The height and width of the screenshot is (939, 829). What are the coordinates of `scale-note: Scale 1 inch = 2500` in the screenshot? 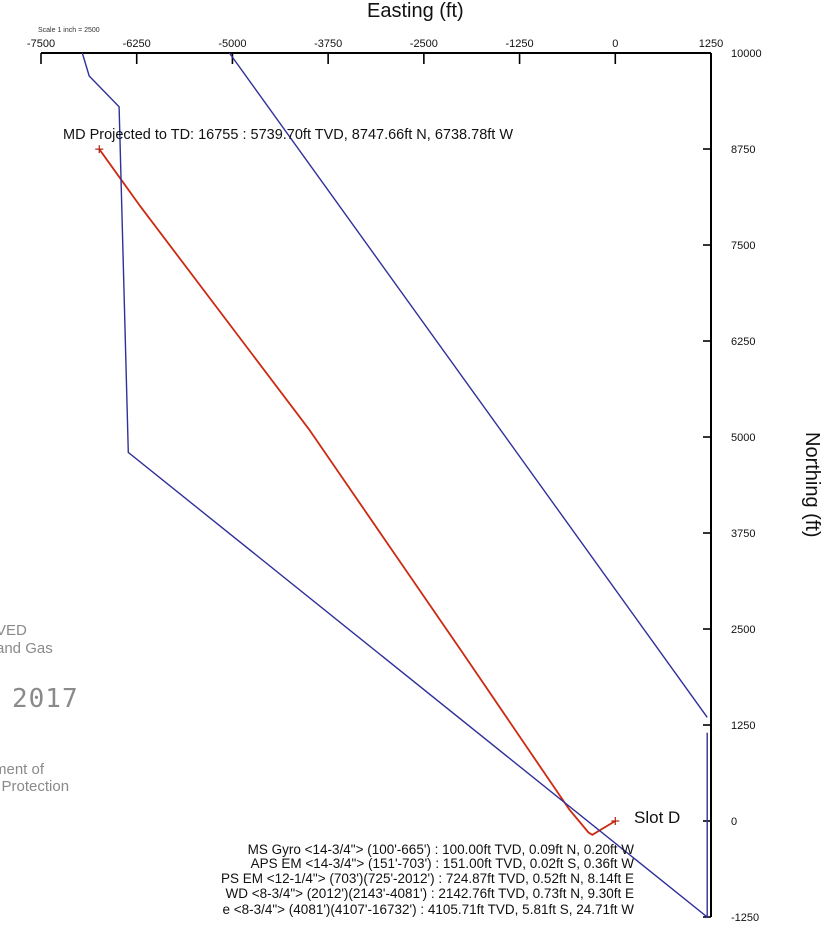 It's located at (69, 30).